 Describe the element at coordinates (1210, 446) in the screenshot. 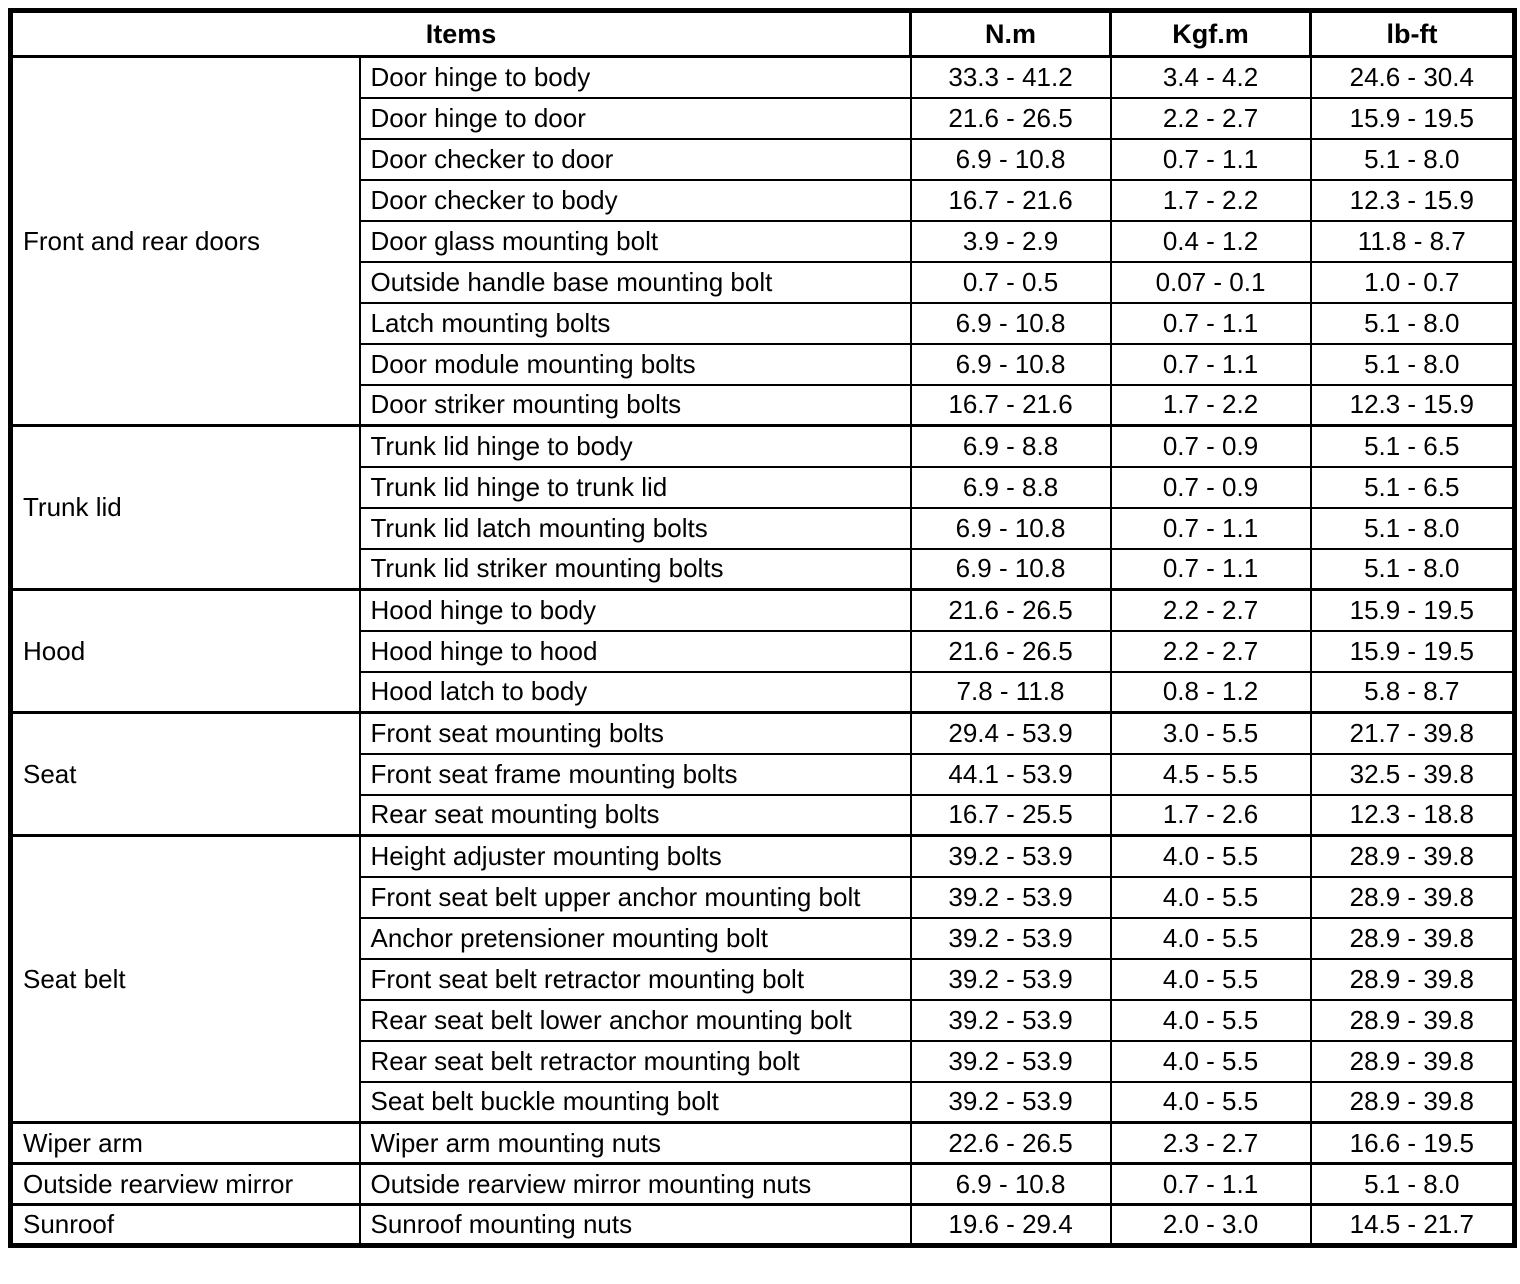

I see `kgfm-value-cell: 0.7 - 0.9` at that location.